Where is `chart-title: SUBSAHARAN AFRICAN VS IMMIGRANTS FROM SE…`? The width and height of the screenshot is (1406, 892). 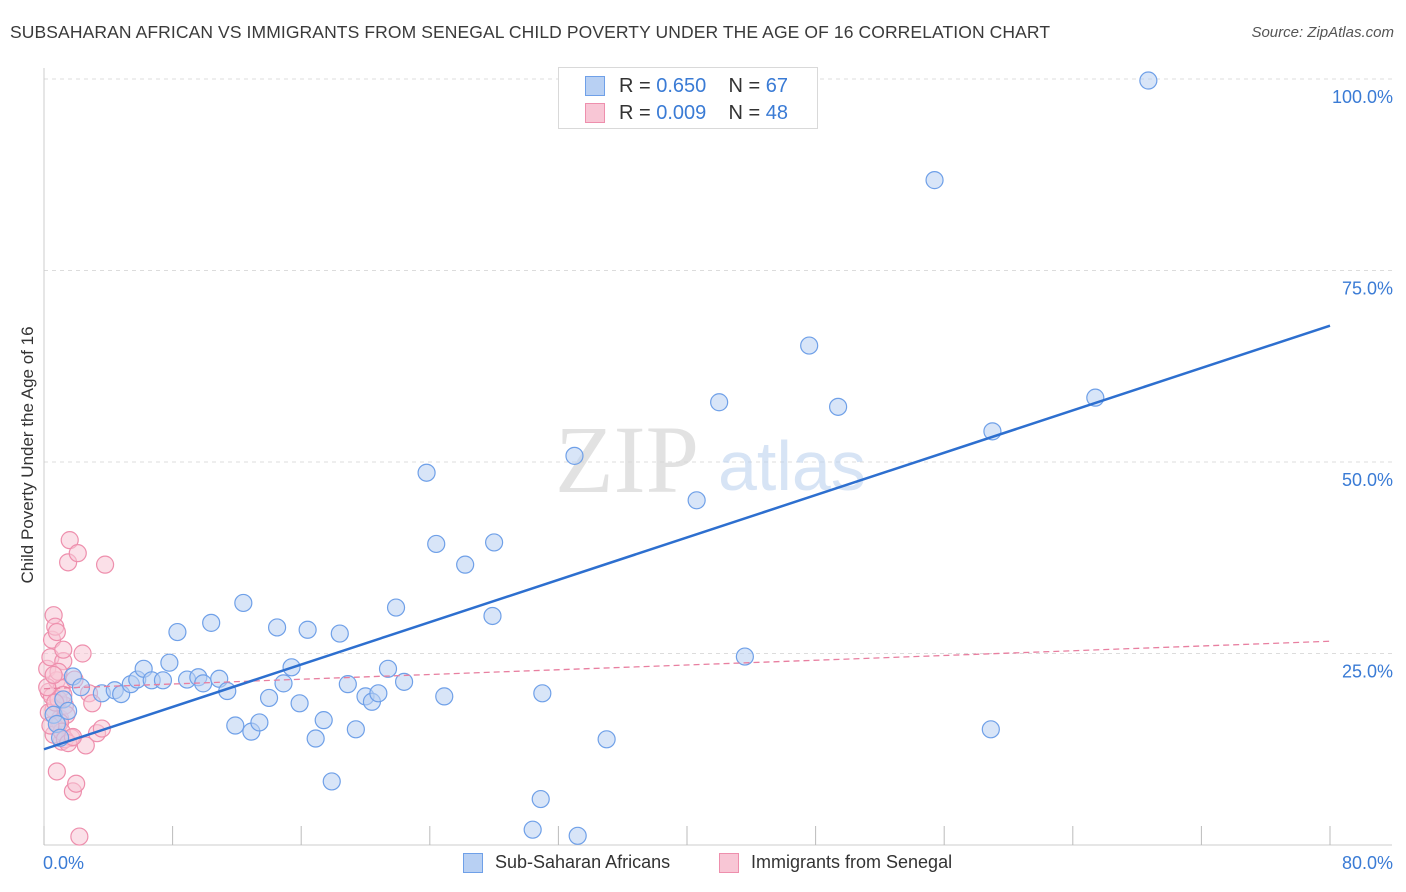
chart-title: SUBSAHARAN AFRICAN VS IMMIGRANTS FROM SE… is located at coordinates (530, 32).